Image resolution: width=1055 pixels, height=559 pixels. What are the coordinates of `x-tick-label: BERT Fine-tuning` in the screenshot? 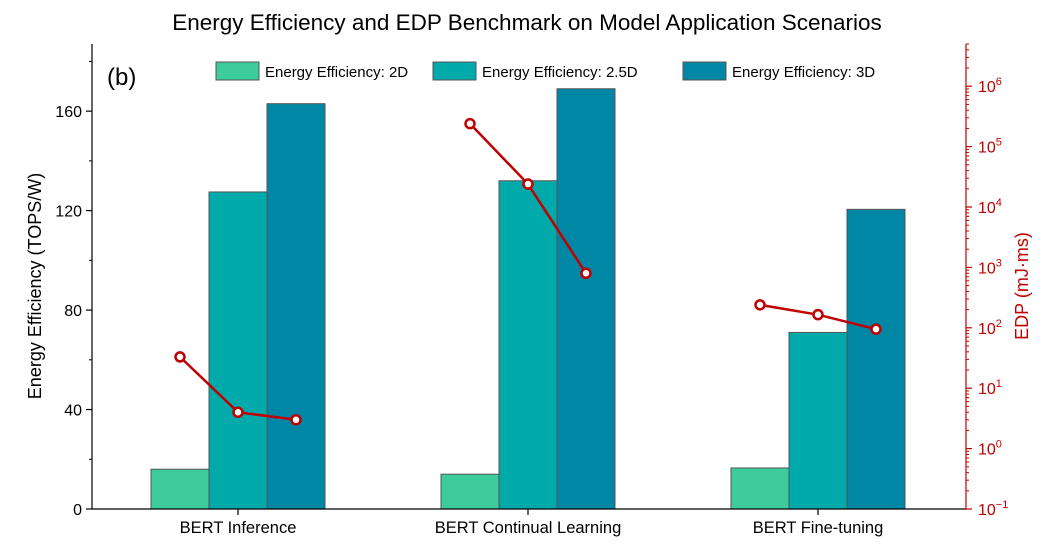 It's located at (818, 528).